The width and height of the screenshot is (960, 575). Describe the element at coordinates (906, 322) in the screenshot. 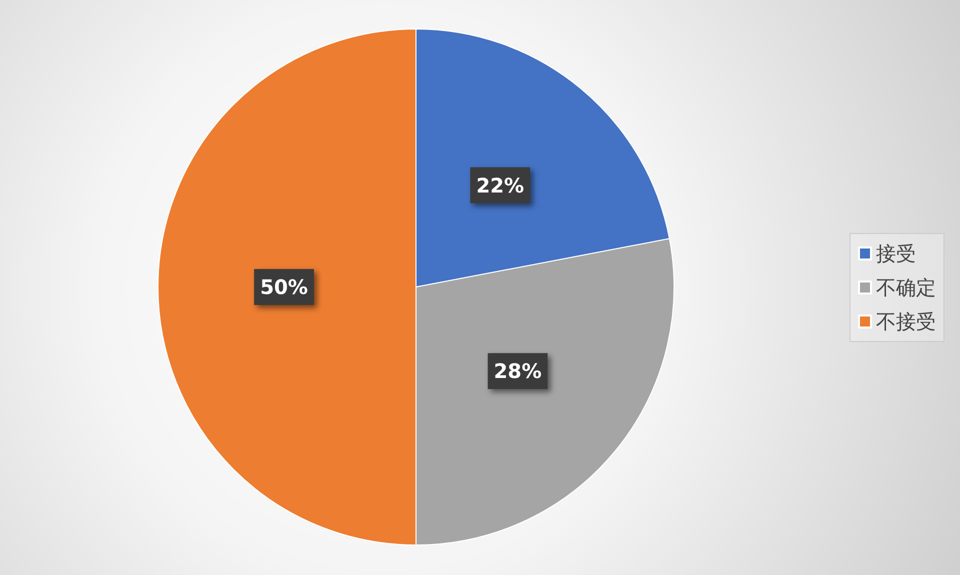

I see `legend-label: 不接受` at that location.